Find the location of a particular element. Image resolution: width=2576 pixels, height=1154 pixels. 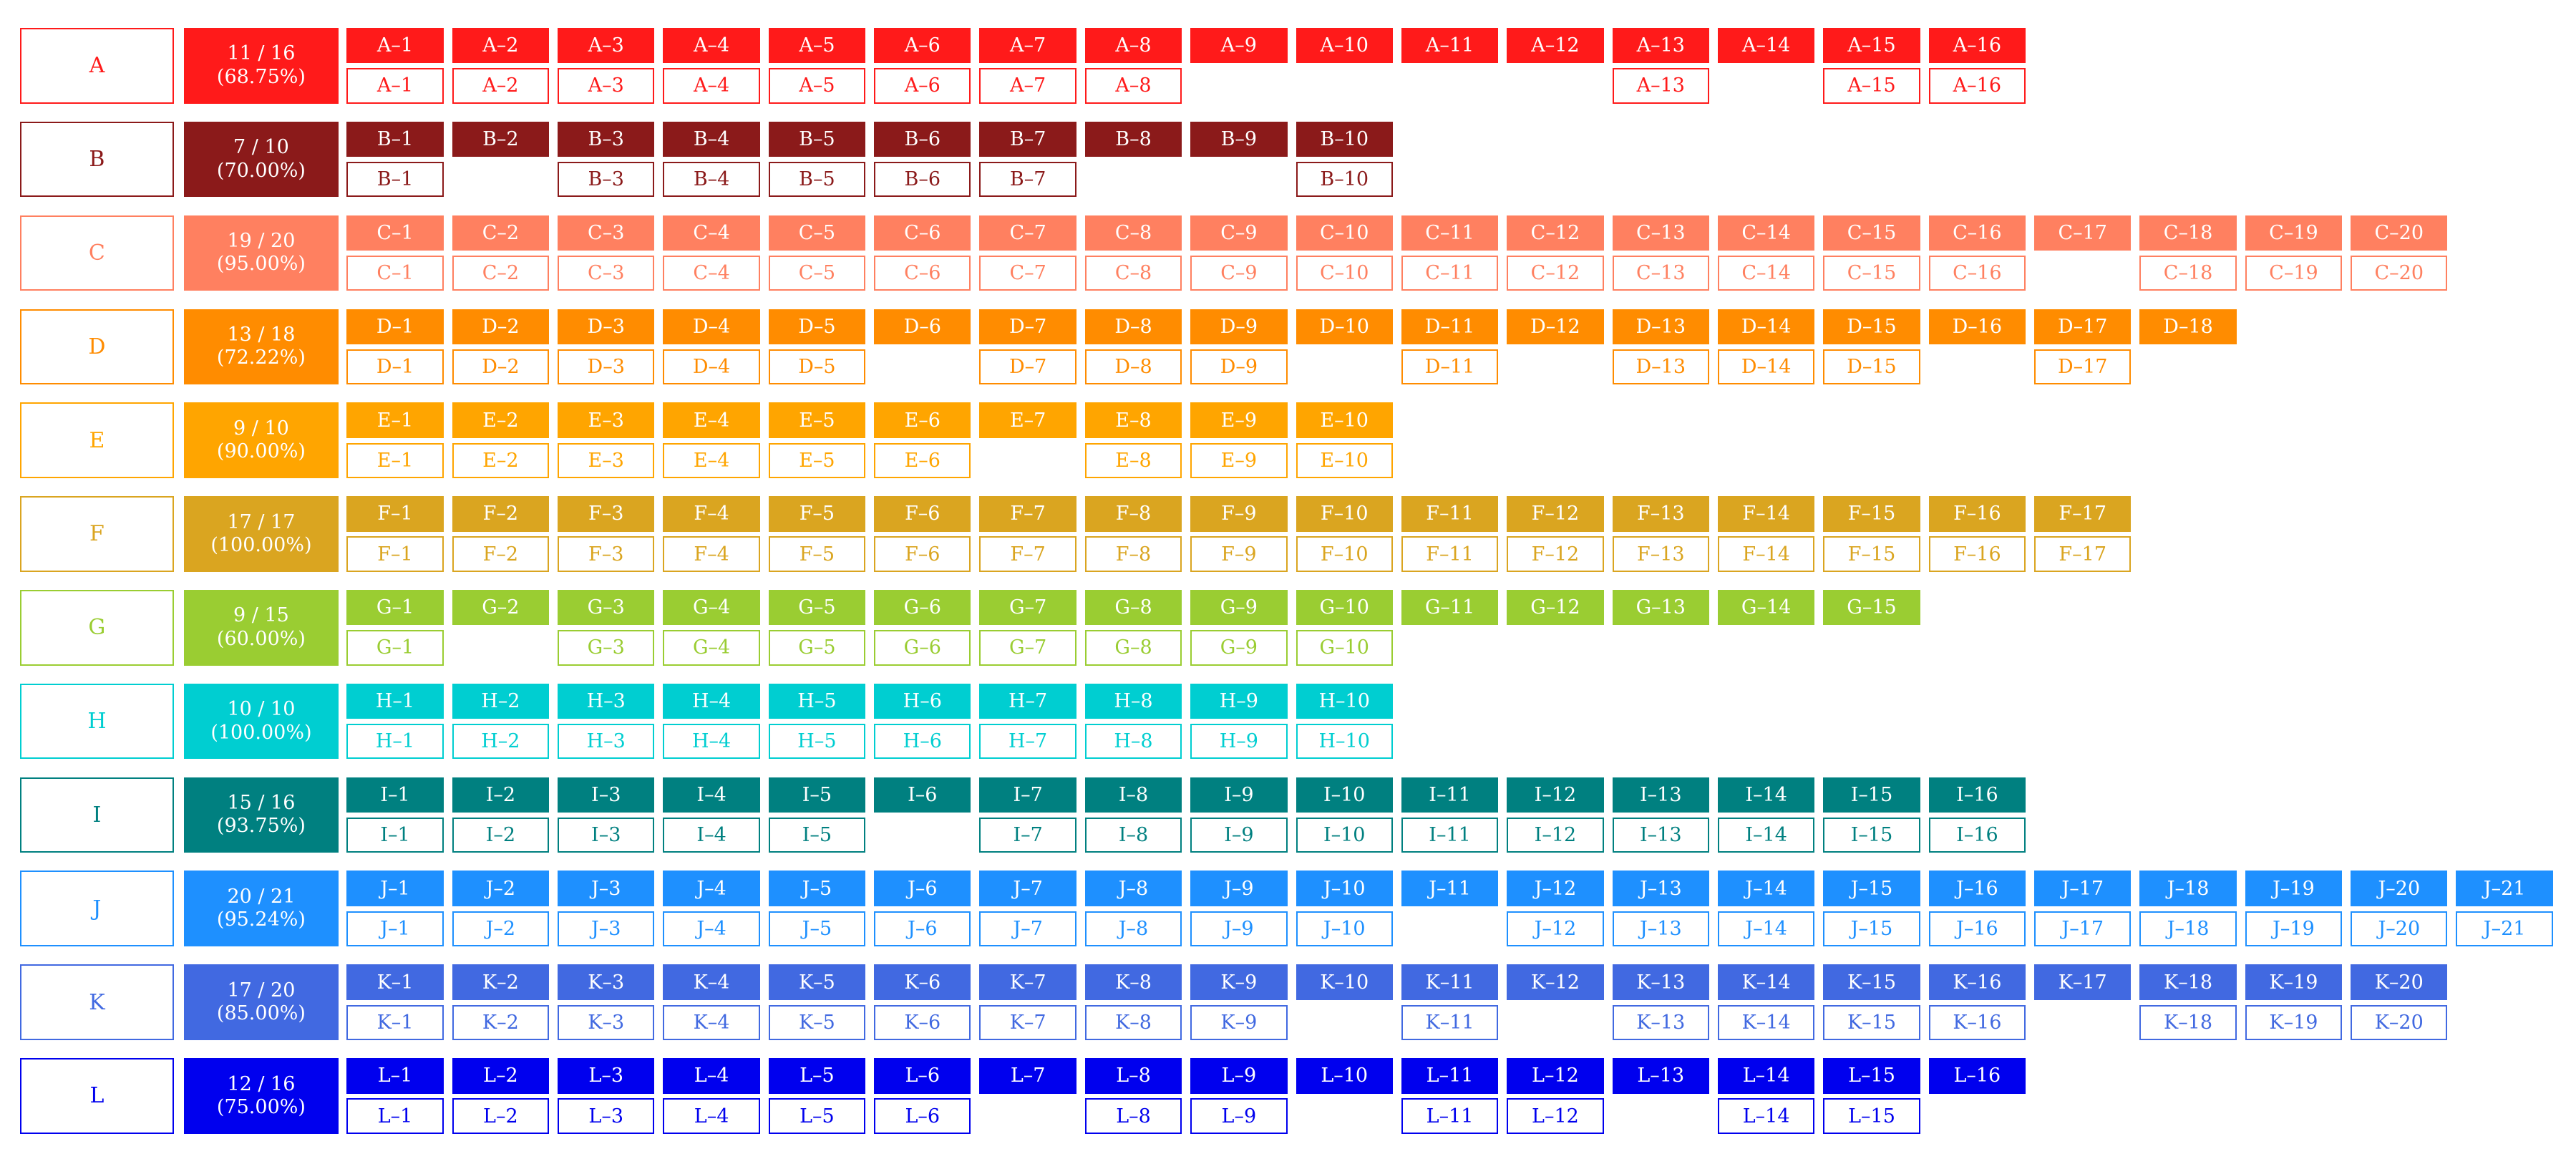

item-cell: J–7 is located at coordinates (1027, 888).